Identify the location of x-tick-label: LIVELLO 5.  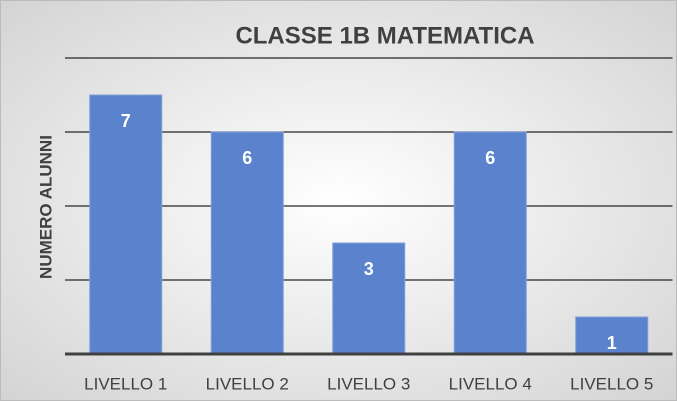
(611, 383).